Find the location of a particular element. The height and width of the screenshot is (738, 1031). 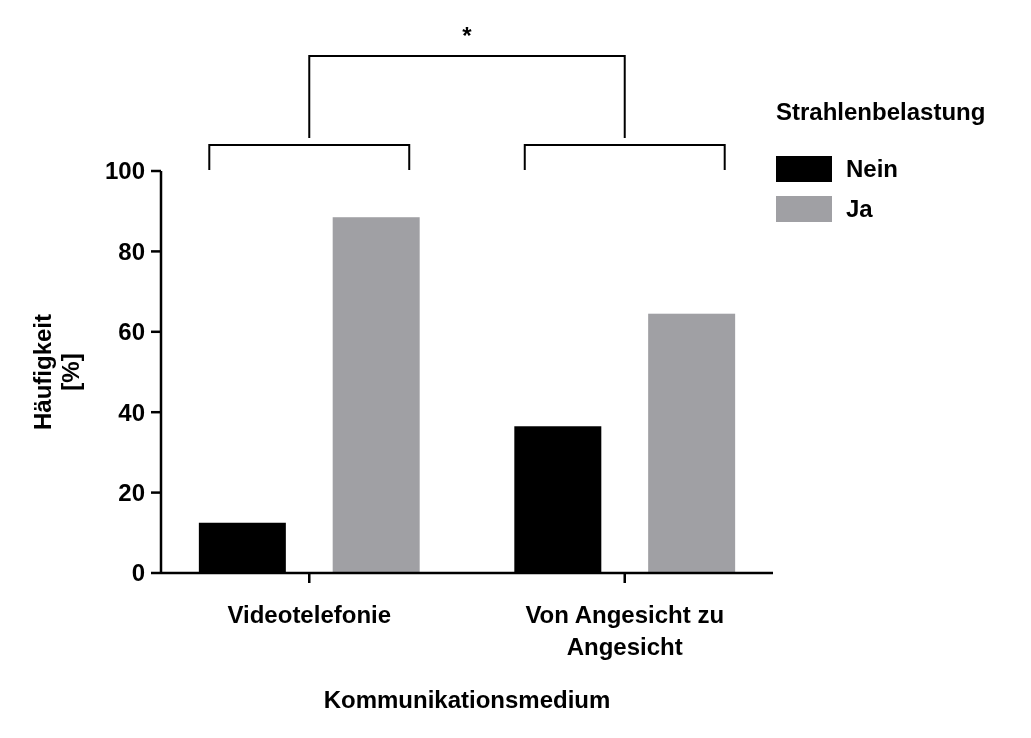

y-axis-title: Häufigkeit [%] is located at coordinates (56, 372).